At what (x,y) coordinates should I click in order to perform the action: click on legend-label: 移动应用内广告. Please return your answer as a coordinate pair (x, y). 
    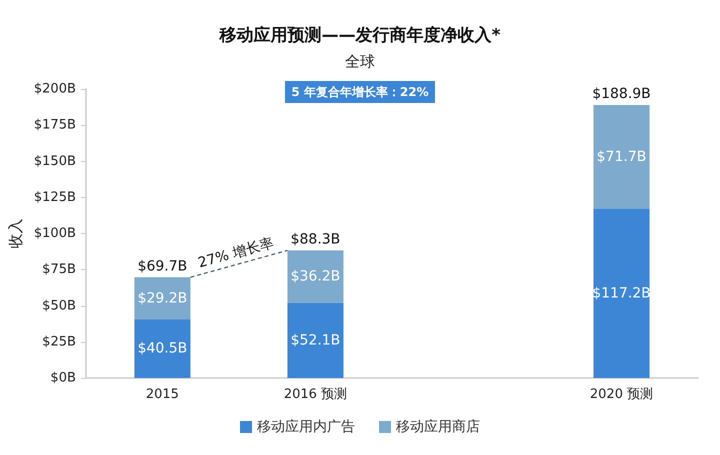
    Looking at the image, I should click on (306, 427).